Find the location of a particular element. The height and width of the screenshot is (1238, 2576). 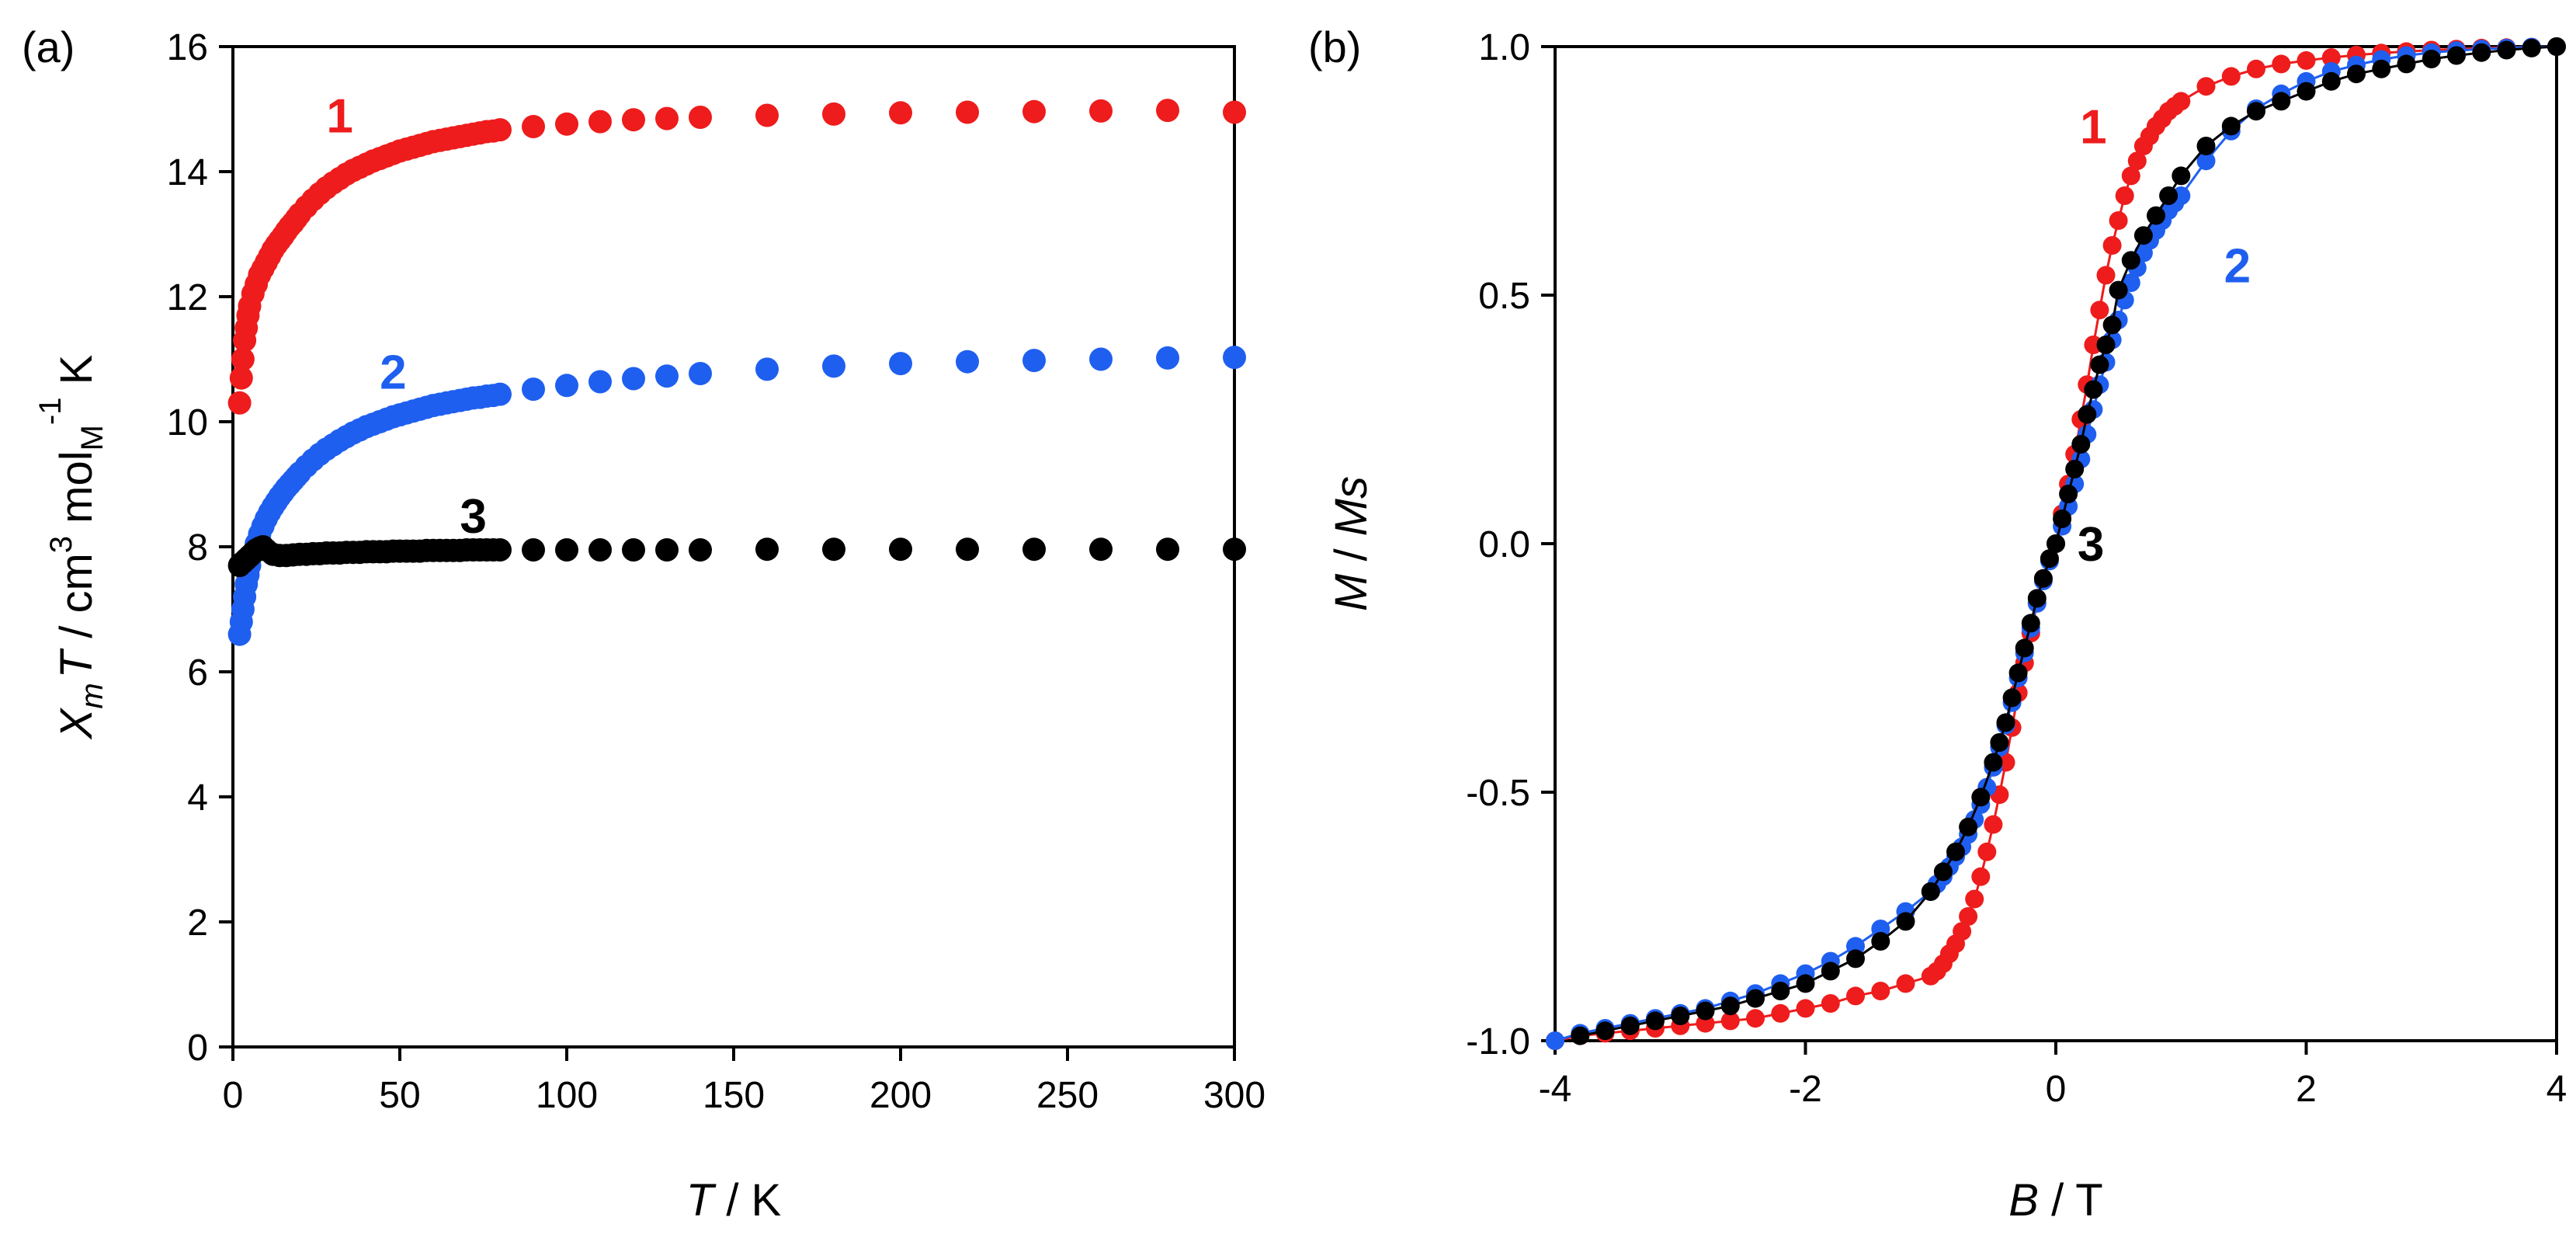

panel-a-y-tick-label: 4 is located at coordinates (197, 798).